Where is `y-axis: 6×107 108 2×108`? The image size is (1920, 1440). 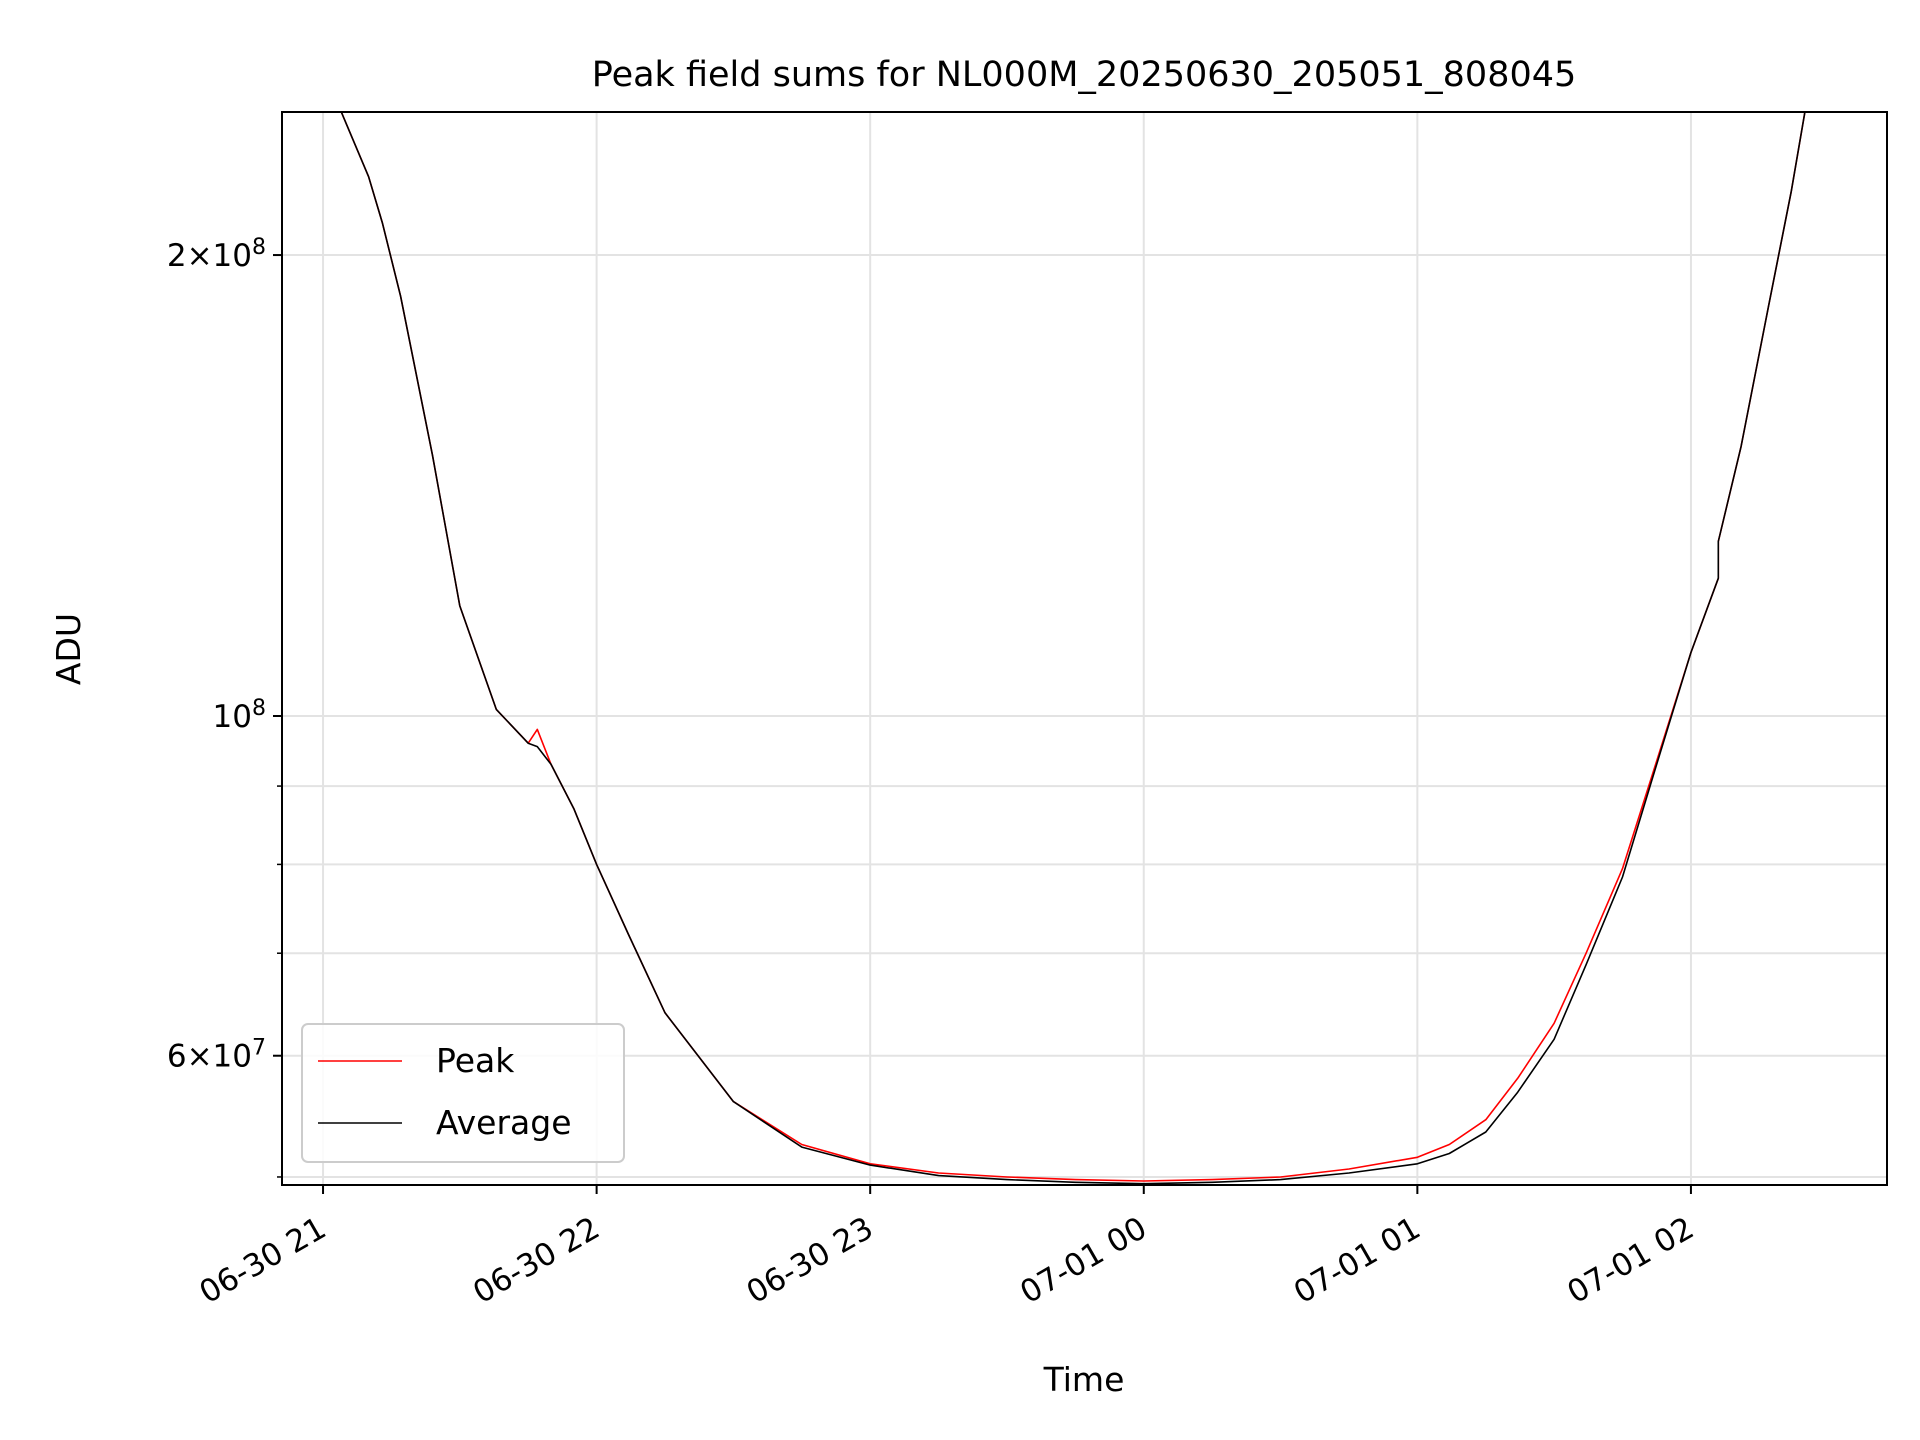
y-axis: 6×107 108 2×108 is located at coordinates (224, 706).